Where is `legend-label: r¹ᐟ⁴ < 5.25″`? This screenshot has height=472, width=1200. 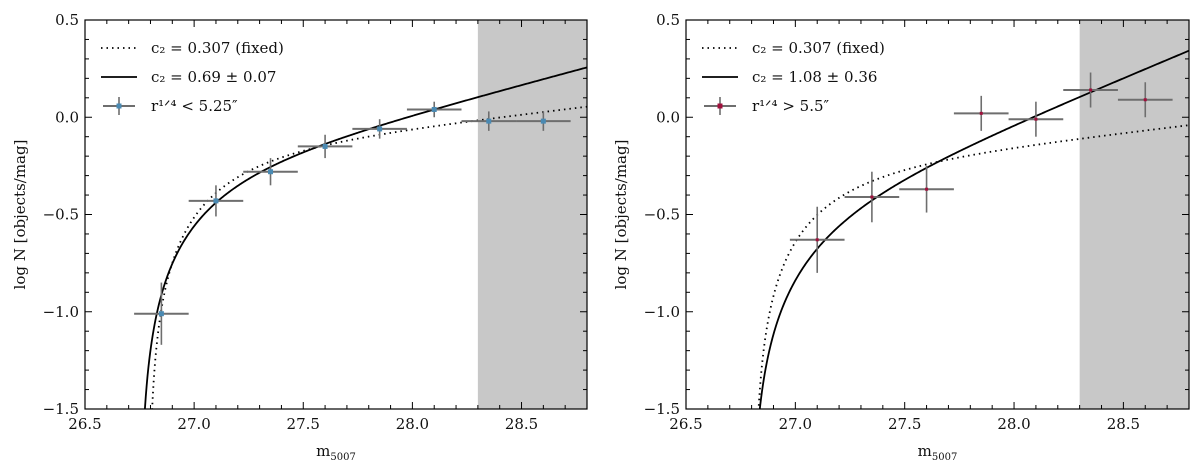 legend-label: r¹ᐟ⁴ < 5.25″ is located at coordinates (194, 106).